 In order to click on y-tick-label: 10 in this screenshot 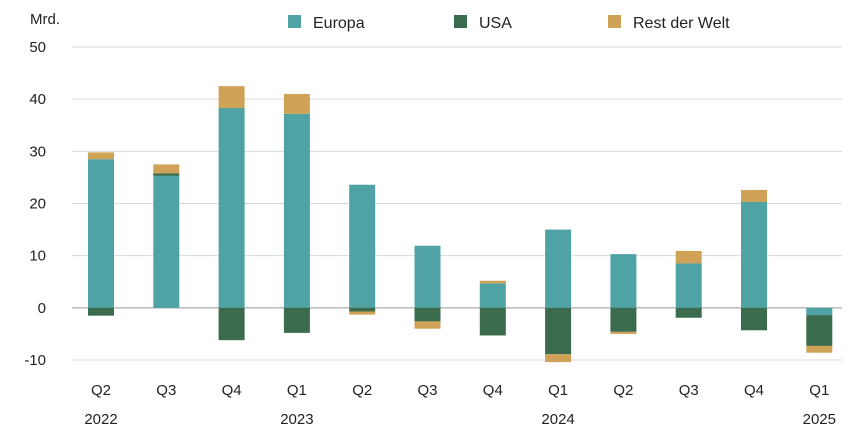, I will do `click(37, 256)`.